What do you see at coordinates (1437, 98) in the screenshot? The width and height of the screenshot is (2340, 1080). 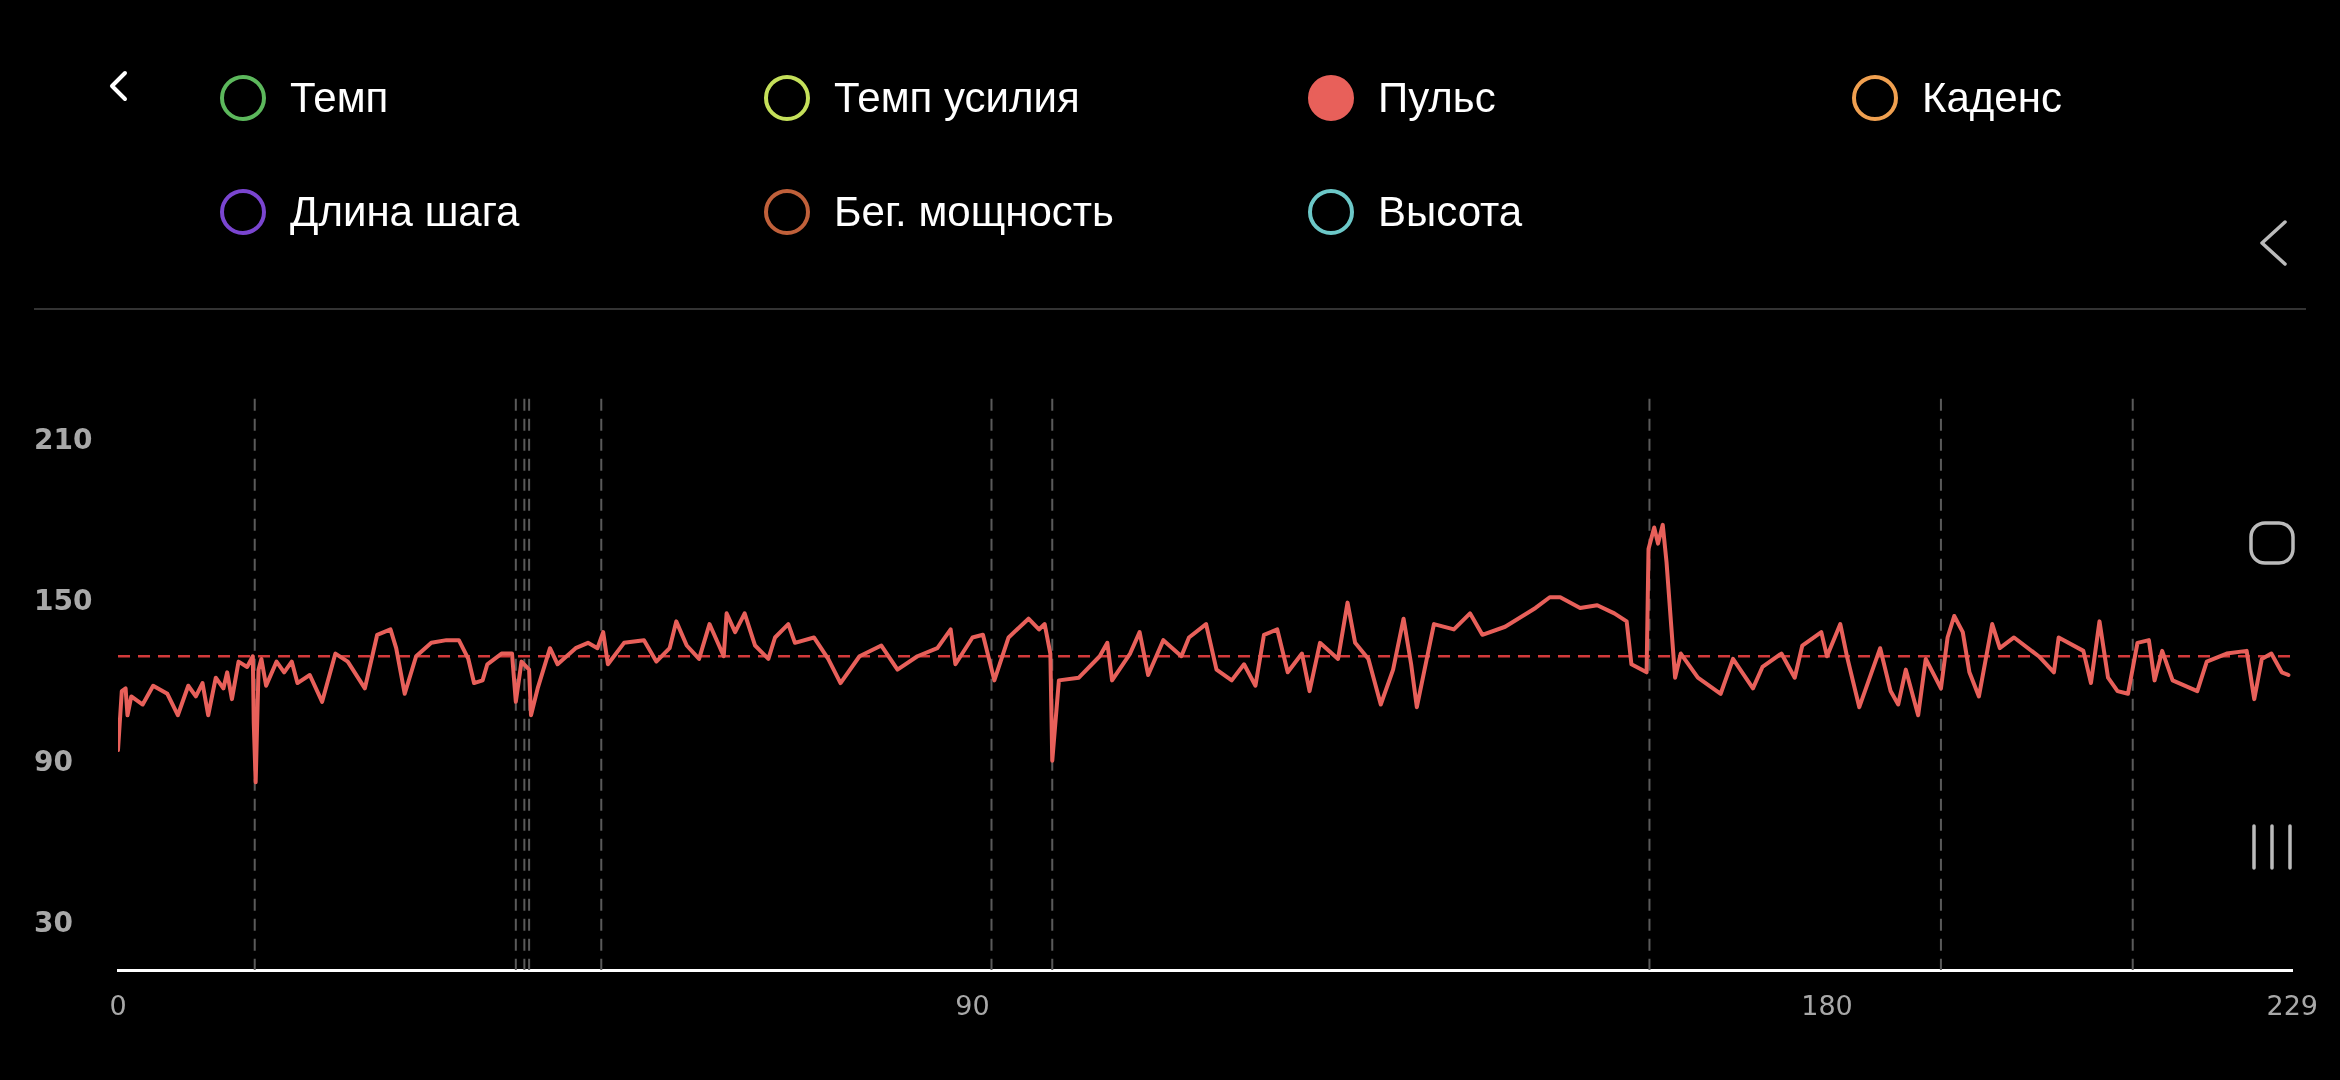 I see `legend-label: Пульс` at bounding box center [1437, 98].